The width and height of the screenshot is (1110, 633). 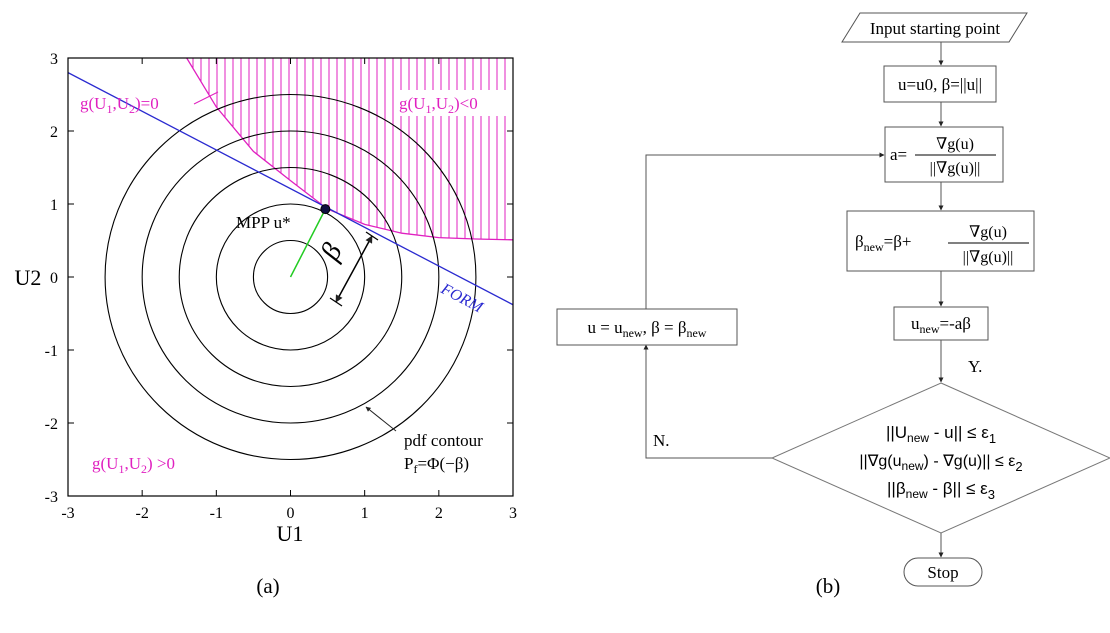 What do you see at coordinates (365, 513) in the screenshot?
I see `x-tick-label-4: 1` at bounding box center [365, 513].